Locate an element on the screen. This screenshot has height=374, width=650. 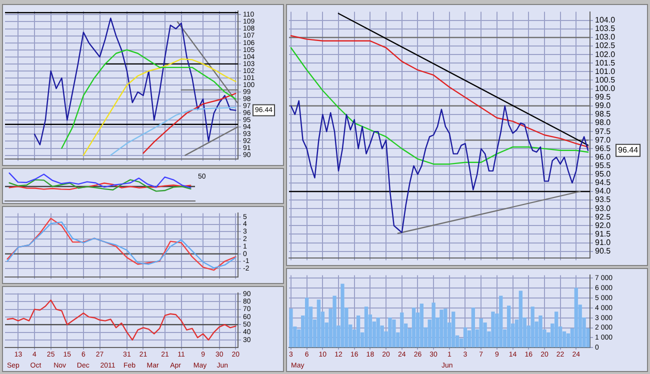
y-tick-label: 101.0 is located at coordinates (605, 71).